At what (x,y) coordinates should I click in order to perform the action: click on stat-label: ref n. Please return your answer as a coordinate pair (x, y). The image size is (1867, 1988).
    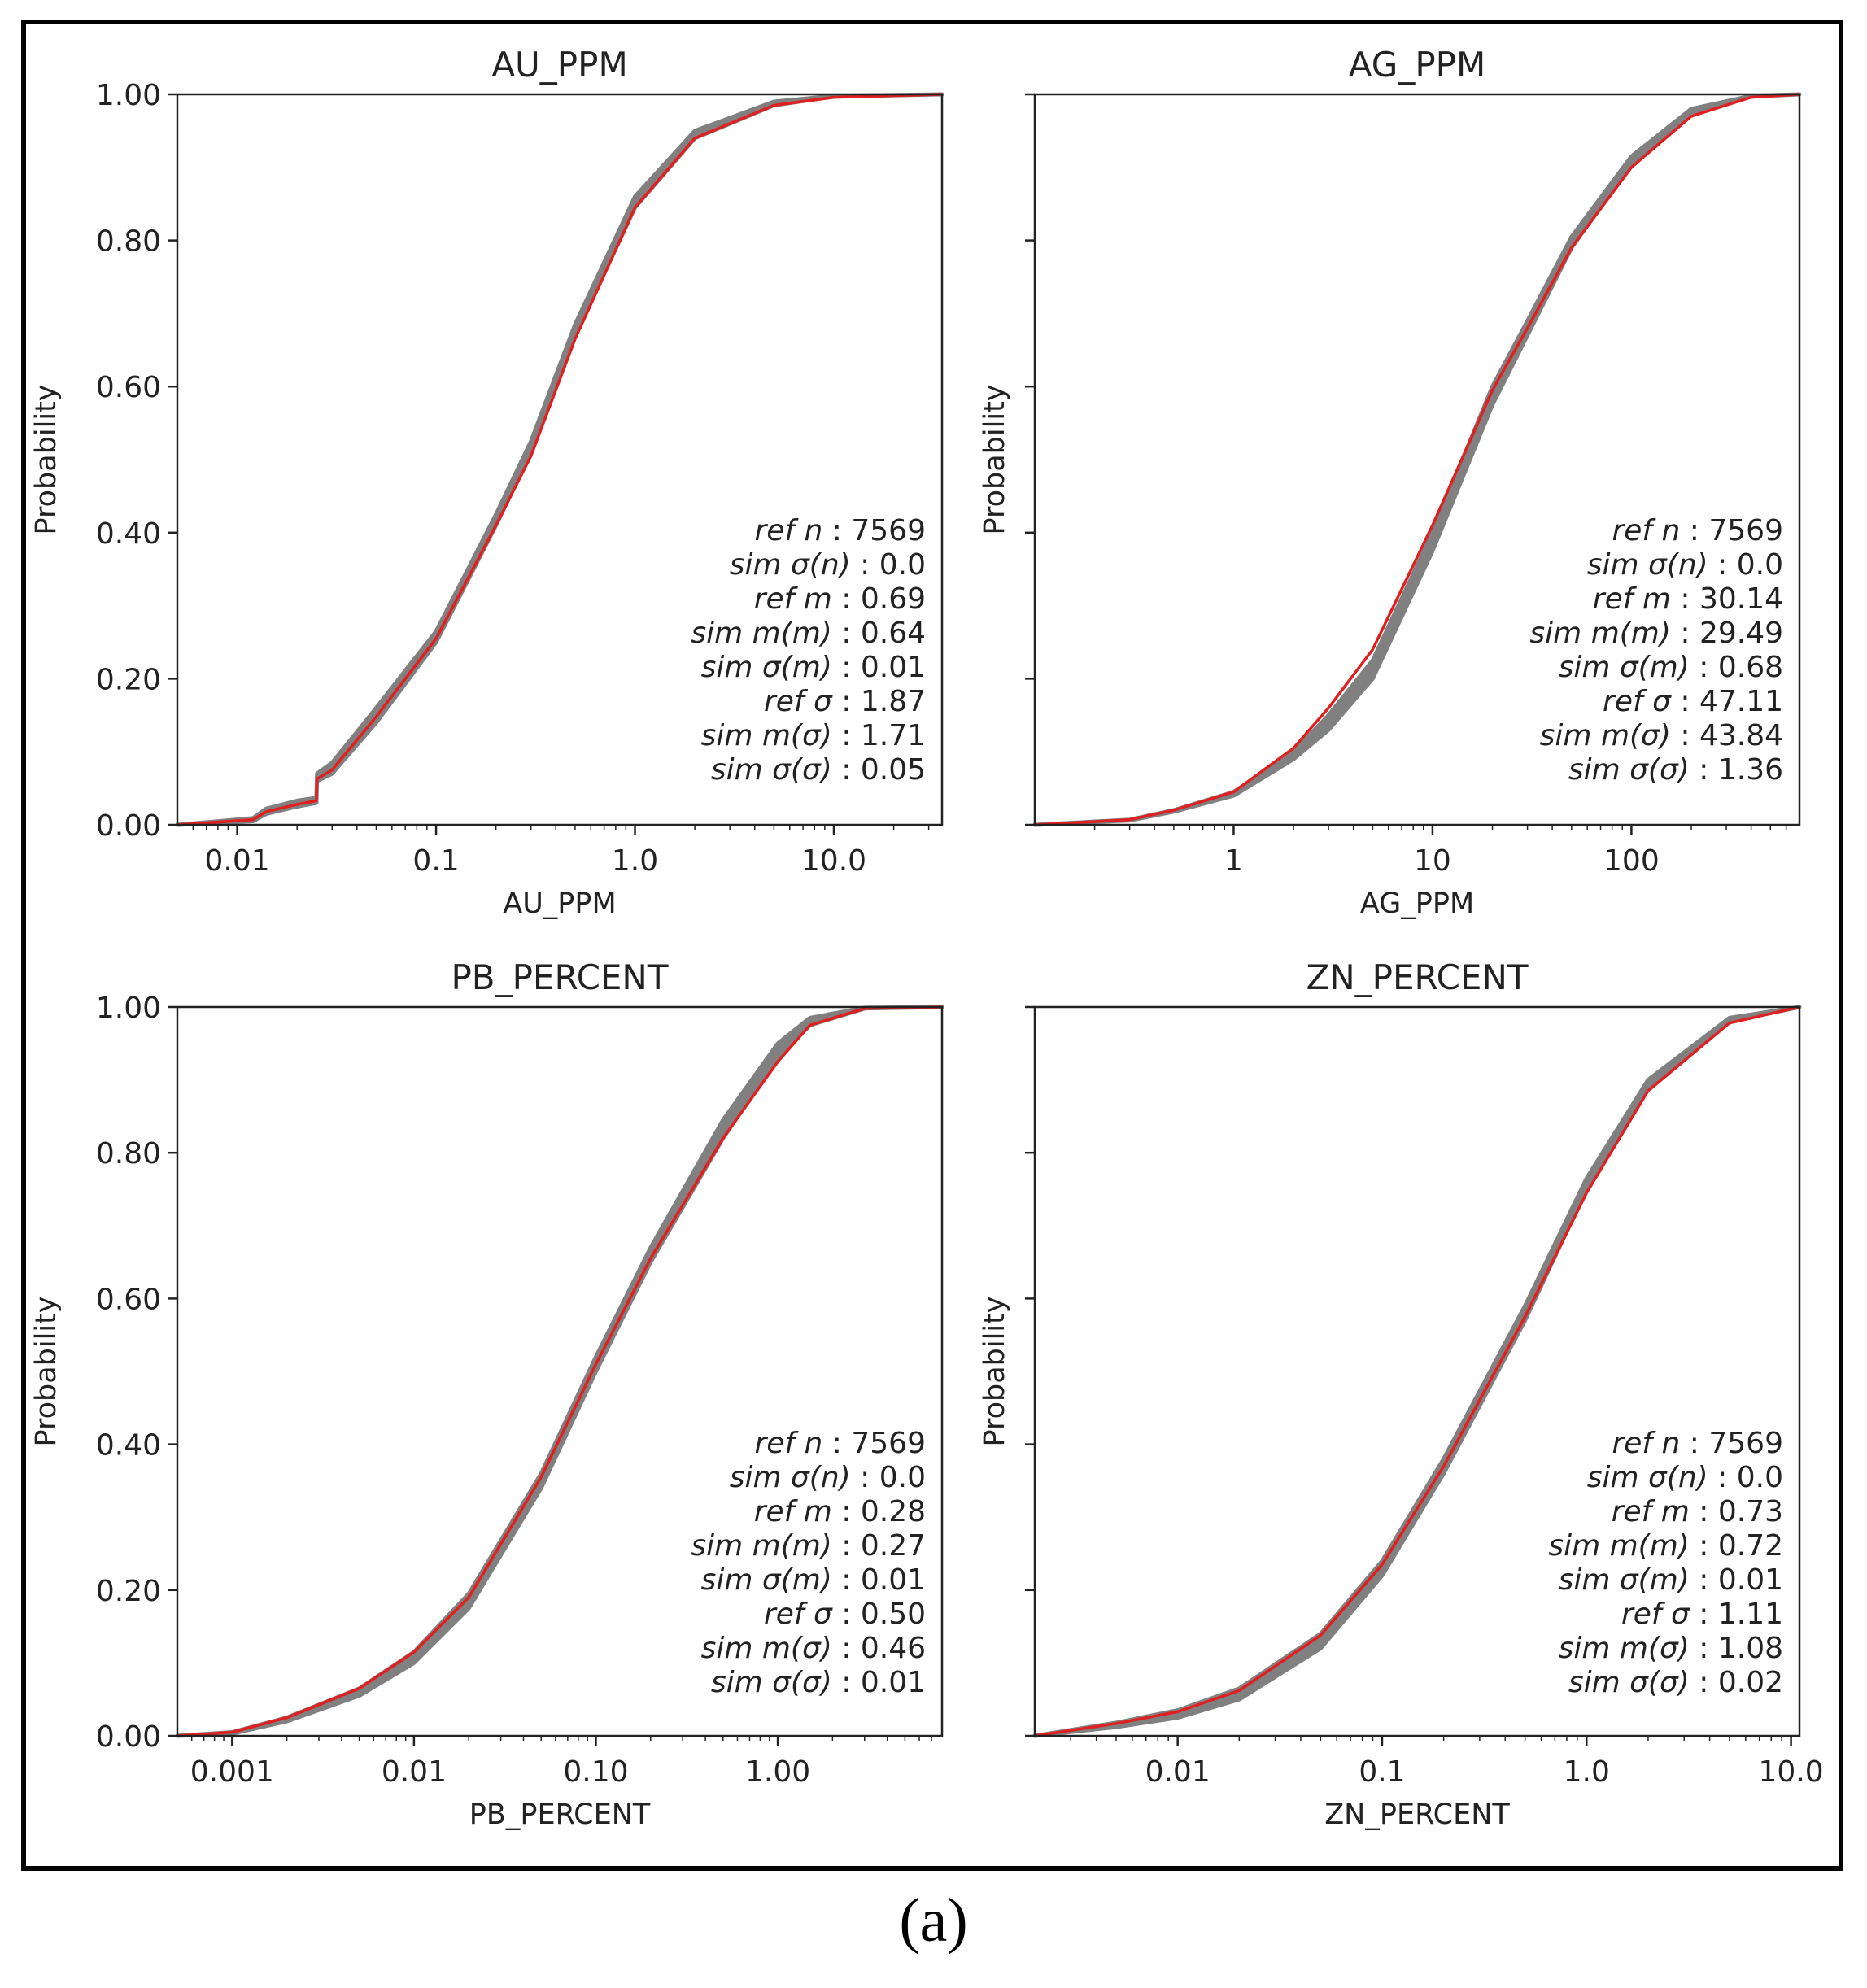
    Looking at the image, I should click on (1646, 1443).